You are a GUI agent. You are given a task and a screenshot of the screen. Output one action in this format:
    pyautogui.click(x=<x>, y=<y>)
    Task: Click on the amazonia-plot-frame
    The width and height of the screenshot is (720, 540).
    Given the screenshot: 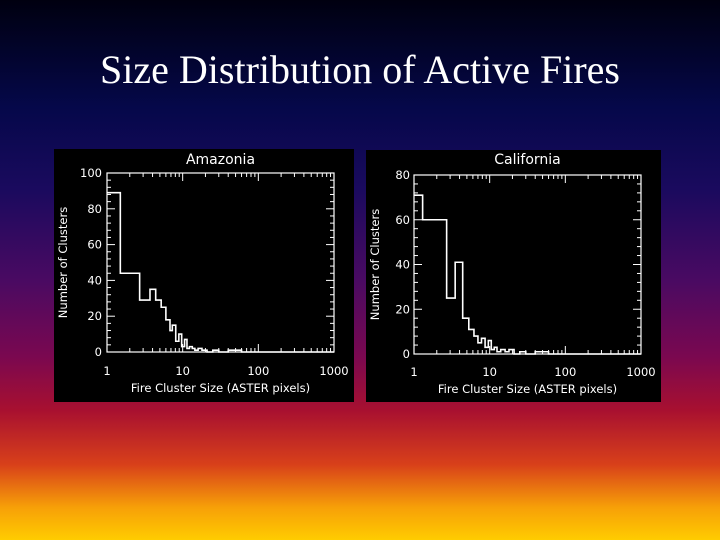 What is the action you would take?
    pyautogui.click(x=220, y=262)
    